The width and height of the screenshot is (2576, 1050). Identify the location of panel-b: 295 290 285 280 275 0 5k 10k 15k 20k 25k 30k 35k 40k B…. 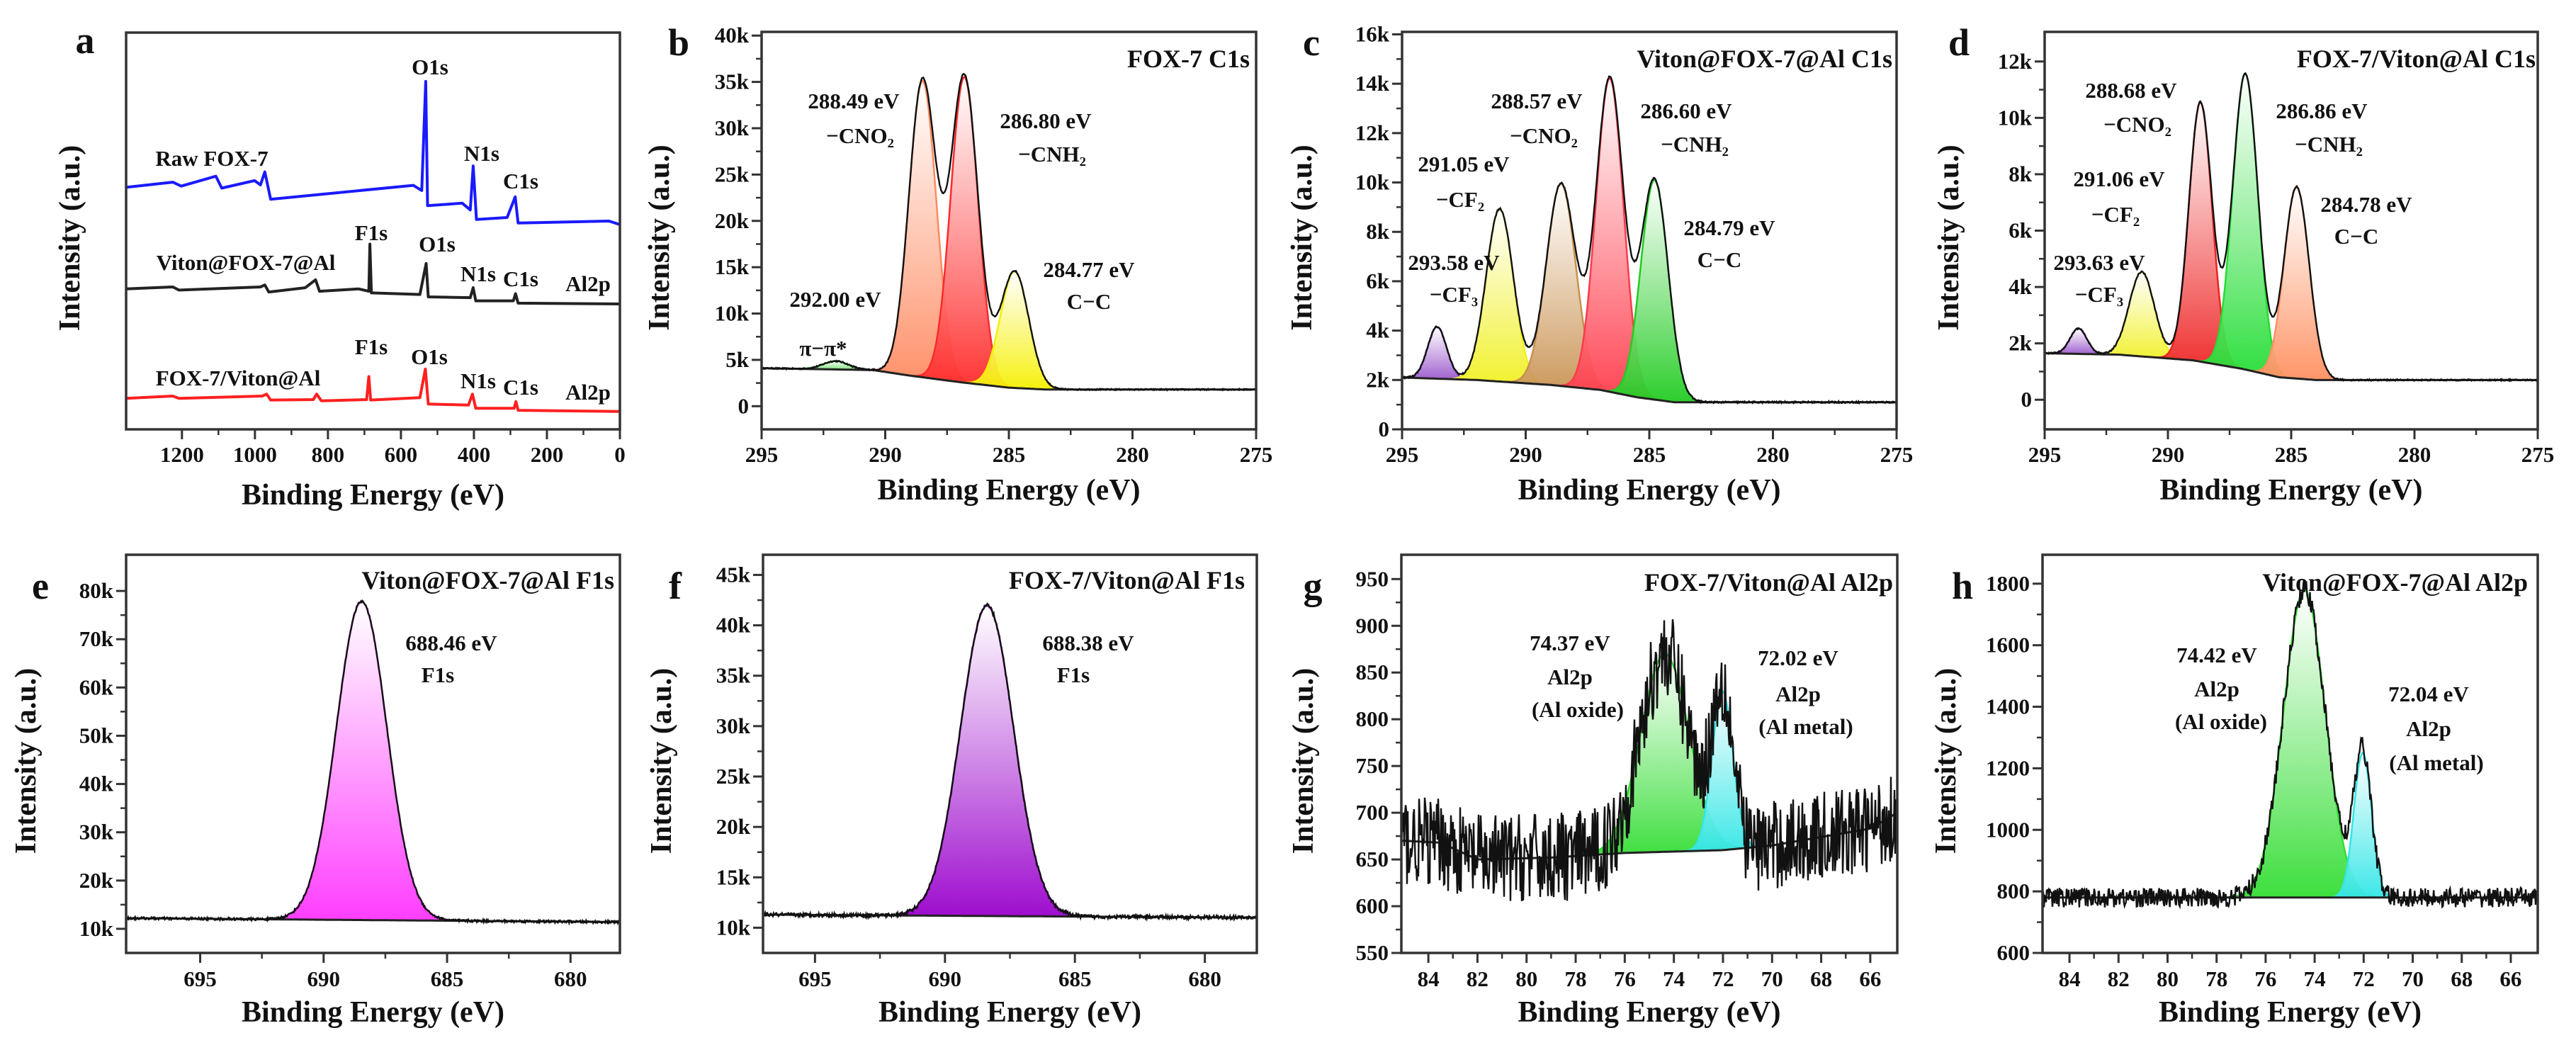
(958, 264).